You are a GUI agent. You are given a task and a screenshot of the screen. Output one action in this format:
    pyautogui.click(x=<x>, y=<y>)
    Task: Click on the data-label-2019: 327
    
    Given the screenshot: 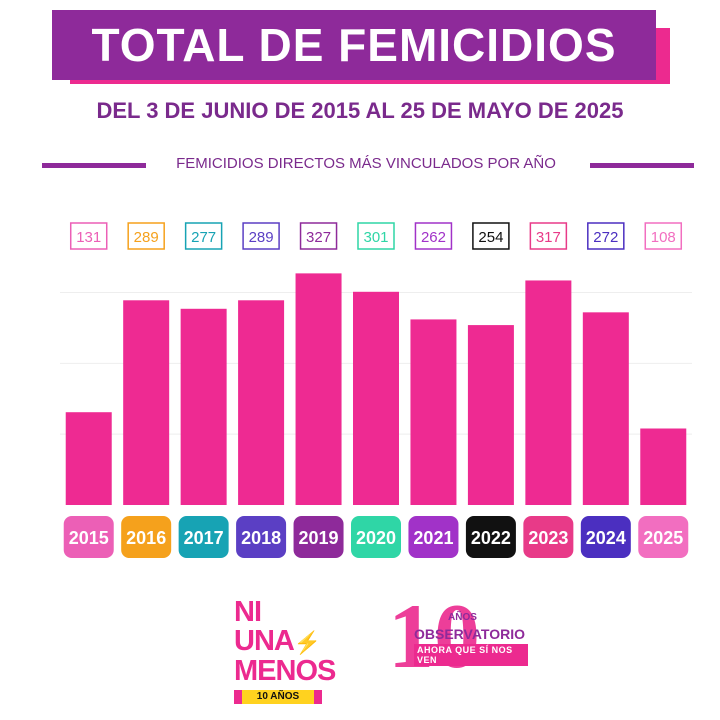 What is the action you would take?
    pyautogui.click(x=318, y=237)
    